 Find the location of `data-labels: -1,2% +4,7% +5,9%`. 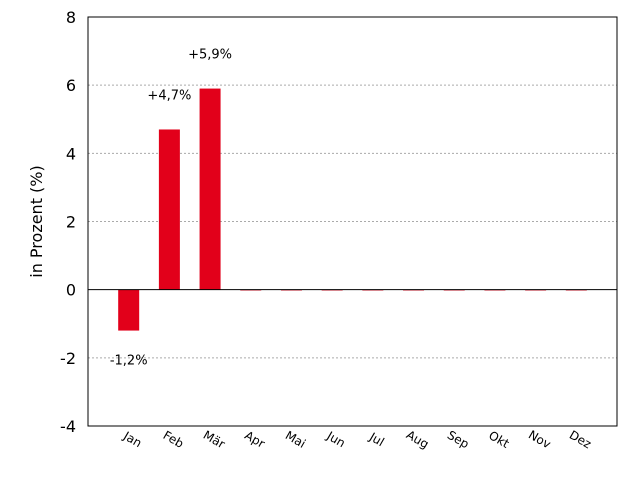

data-labels: -1,2% +4,7% +5,9% is located at coordinates (171, 208).